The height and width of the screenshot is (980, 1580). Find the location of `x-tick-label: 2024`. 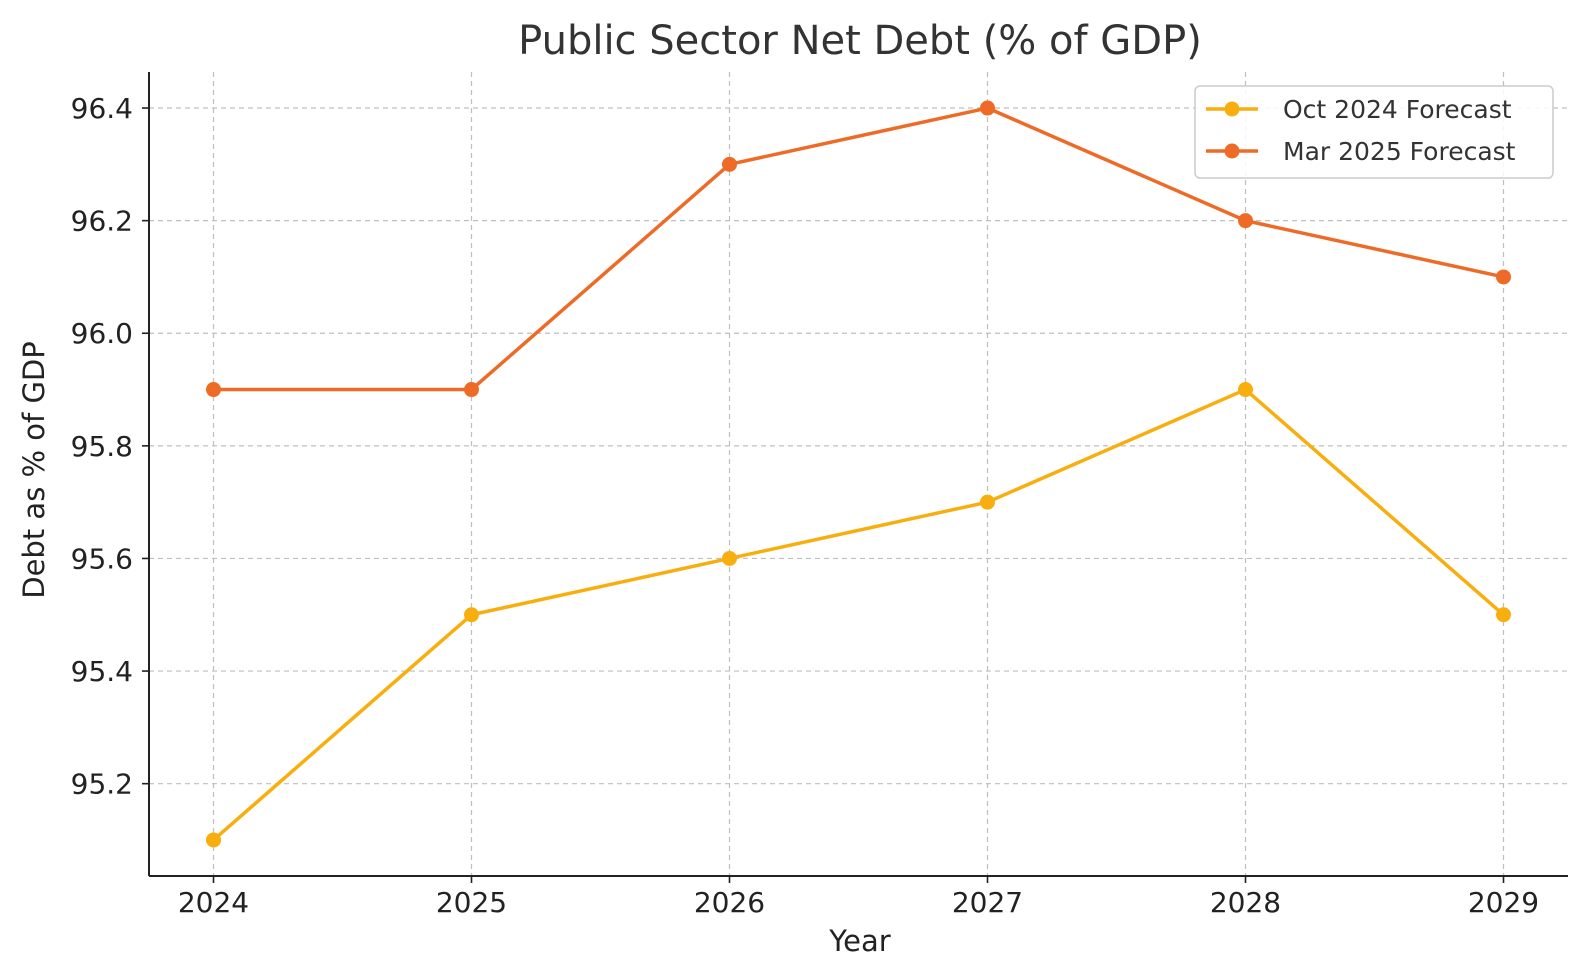

x-tick-label: 2024 is located at coordinates (213, 902).